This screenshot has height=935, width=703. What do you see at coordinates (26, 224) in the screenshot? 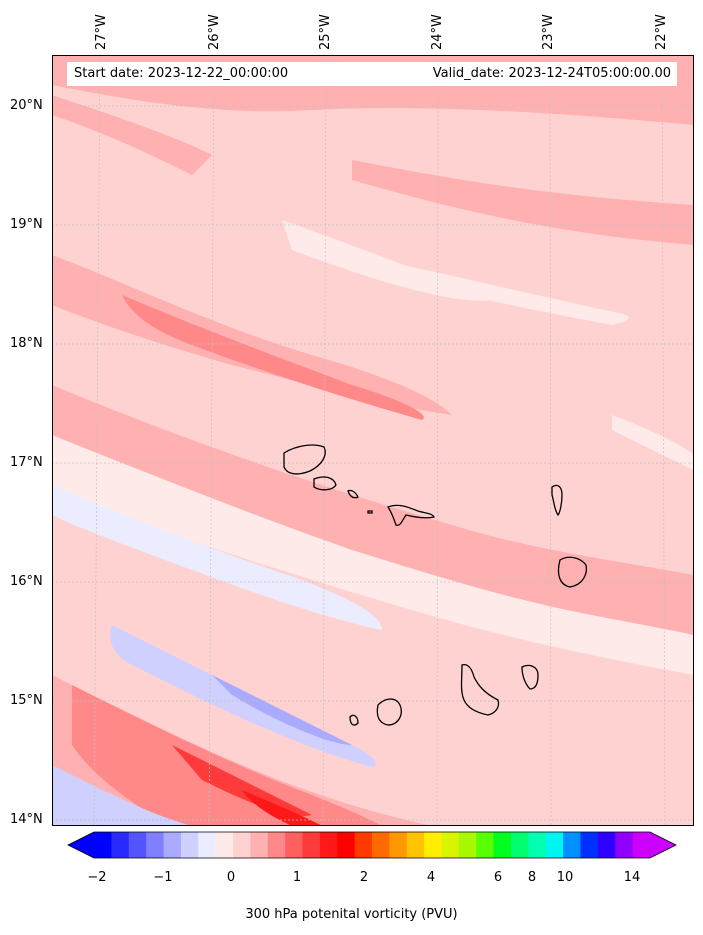
I see `lat-label-19n: 19°N` at bounding box center [26, 224].